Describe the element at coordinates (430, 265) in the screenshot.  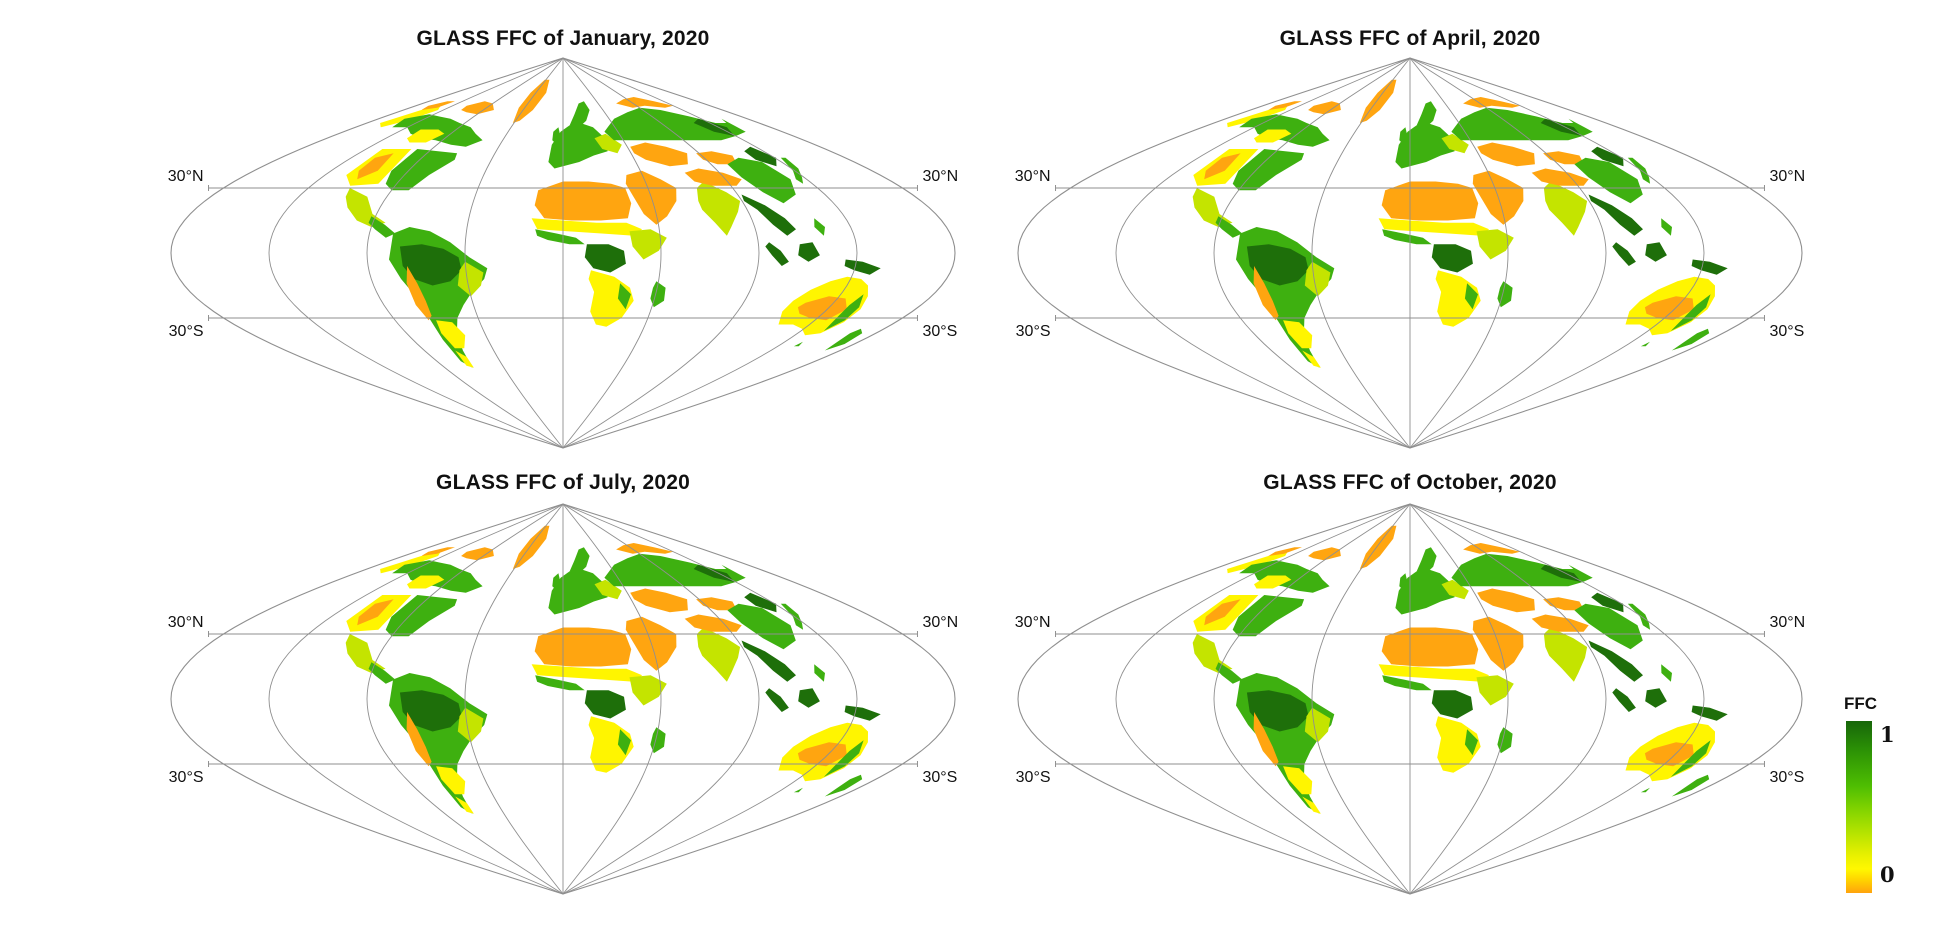
I see `region-amazon` at that location.